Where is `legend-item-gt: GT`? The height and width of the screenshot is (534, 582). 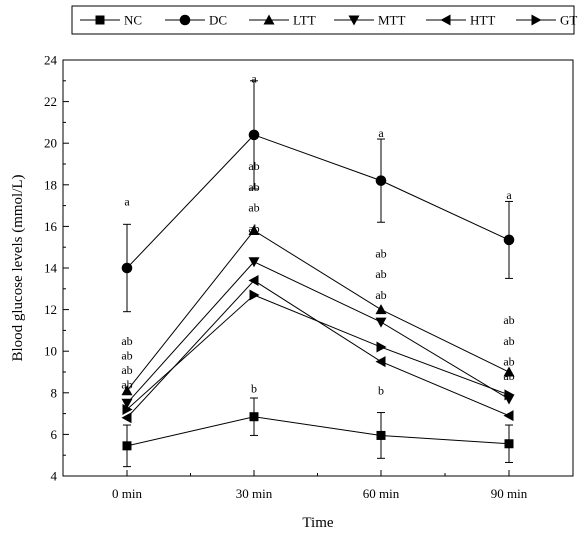
legend-item-gt: GT is located at coordinates (546, 20).